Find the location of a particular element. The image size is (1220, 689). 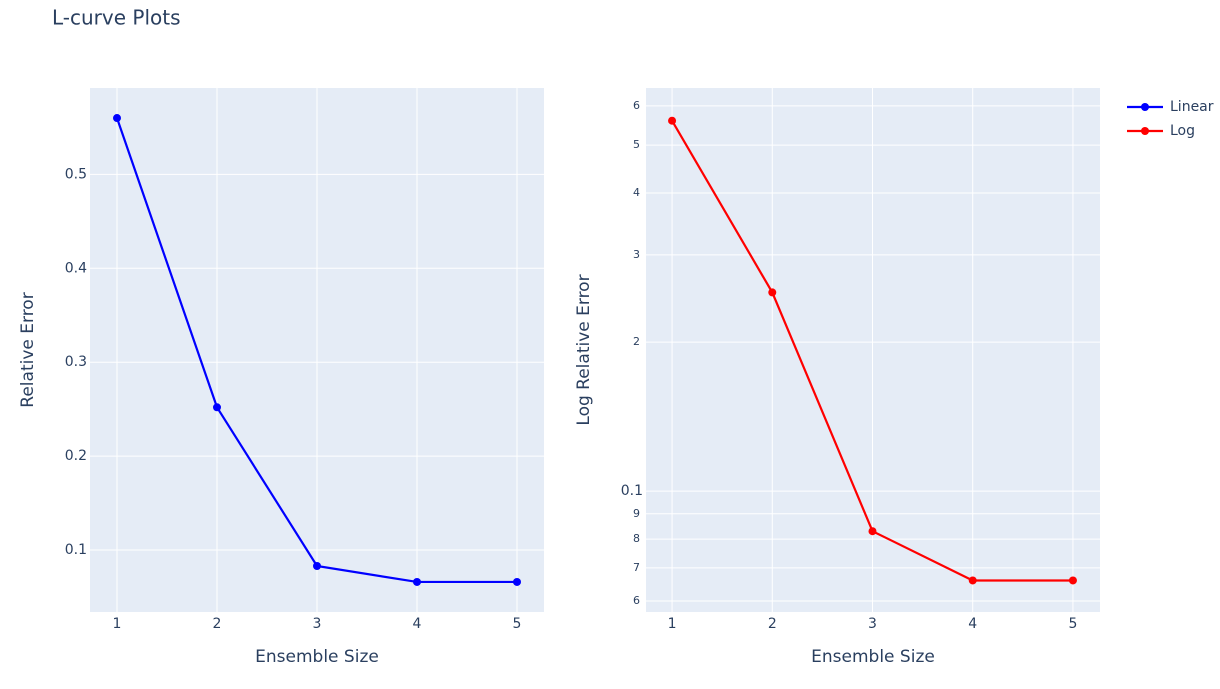

y-tick-label: 9 is located at coordinates (636, 513).